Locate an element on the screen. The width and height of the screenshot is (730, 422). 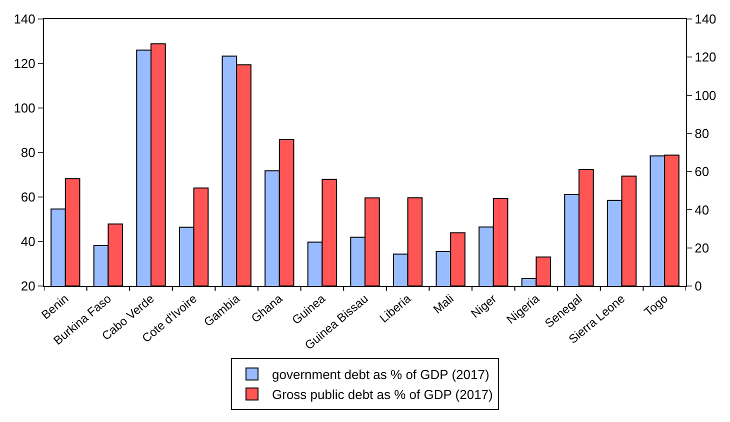
y2-tick-label: 0 is located at coordinates (698, 286).